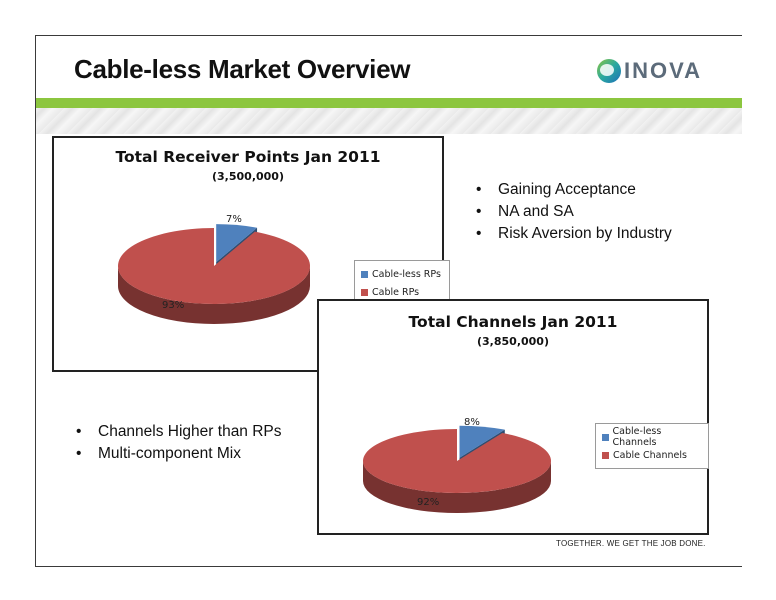 This screenshot has height=600, width=776. I want to click on logo-globe-icon, so click(609, 71).